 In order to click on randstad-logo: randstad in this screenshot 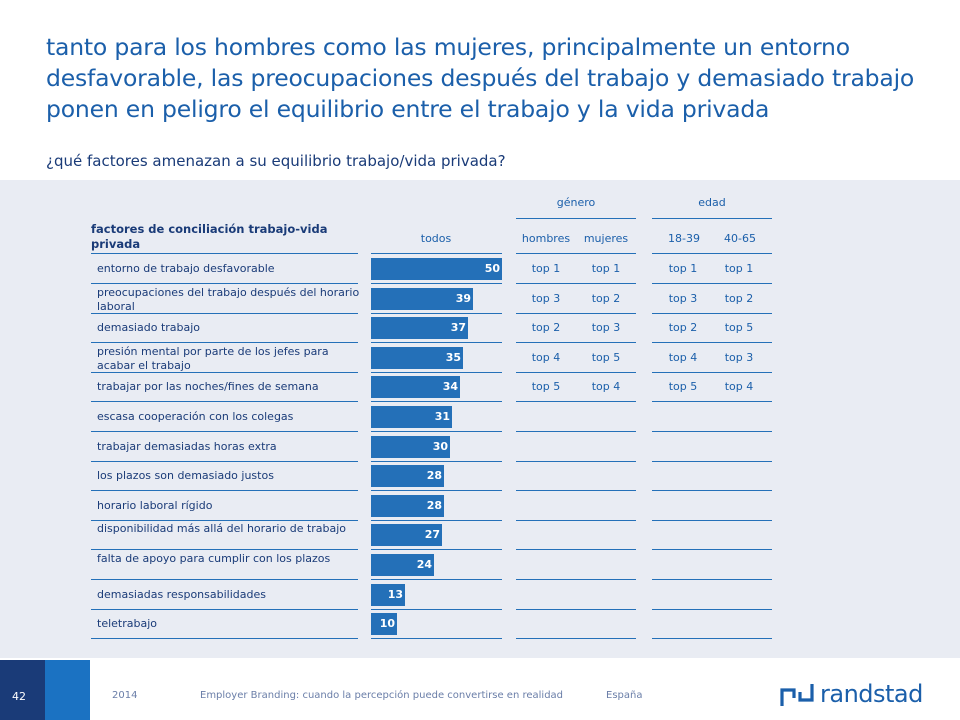, I will do `click(851, 695)`.